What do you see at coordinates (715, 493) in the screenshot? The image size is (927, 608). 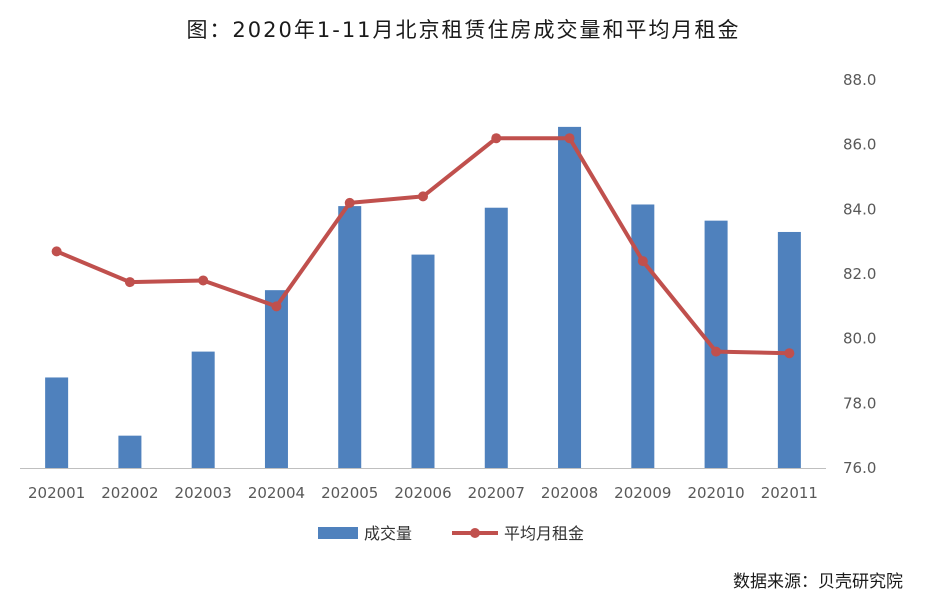 I see `x-tick-label: 202010` at bounding box center [715, 493].